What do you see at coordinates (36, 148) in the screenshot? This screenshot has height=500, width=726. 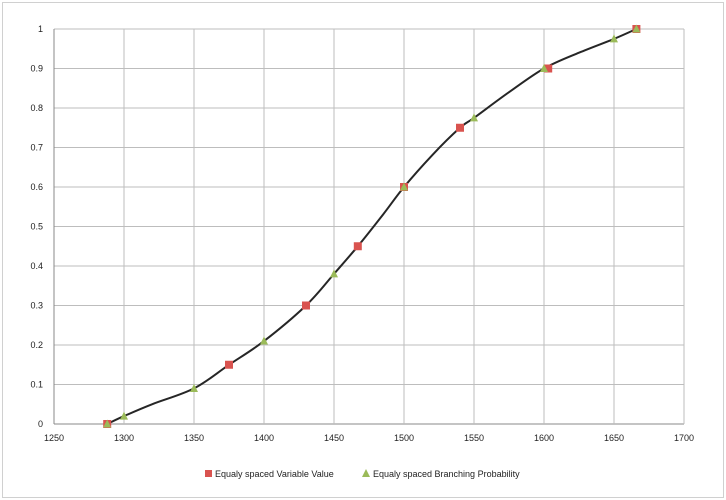 I see `y-tick-label: 0.7` at bounding box center [36, 148].